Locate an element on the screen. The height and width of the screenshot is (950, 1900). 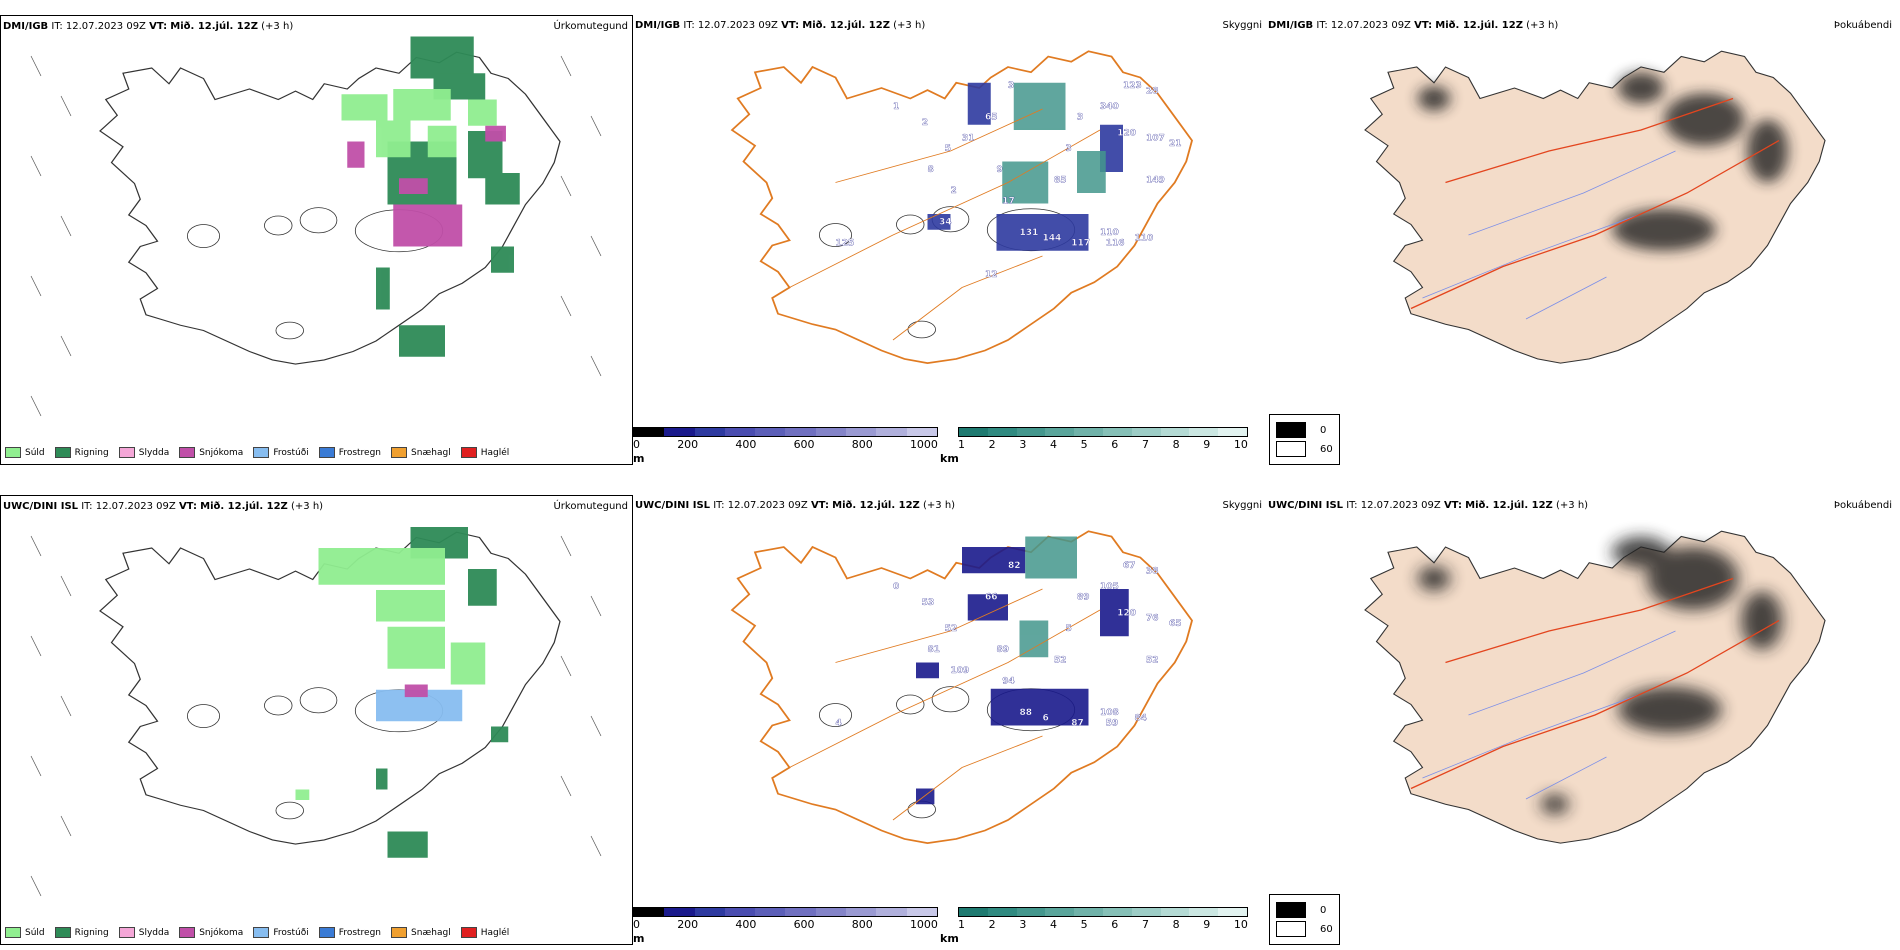
visibility-label: 31 is located at coordinates (968, 139).